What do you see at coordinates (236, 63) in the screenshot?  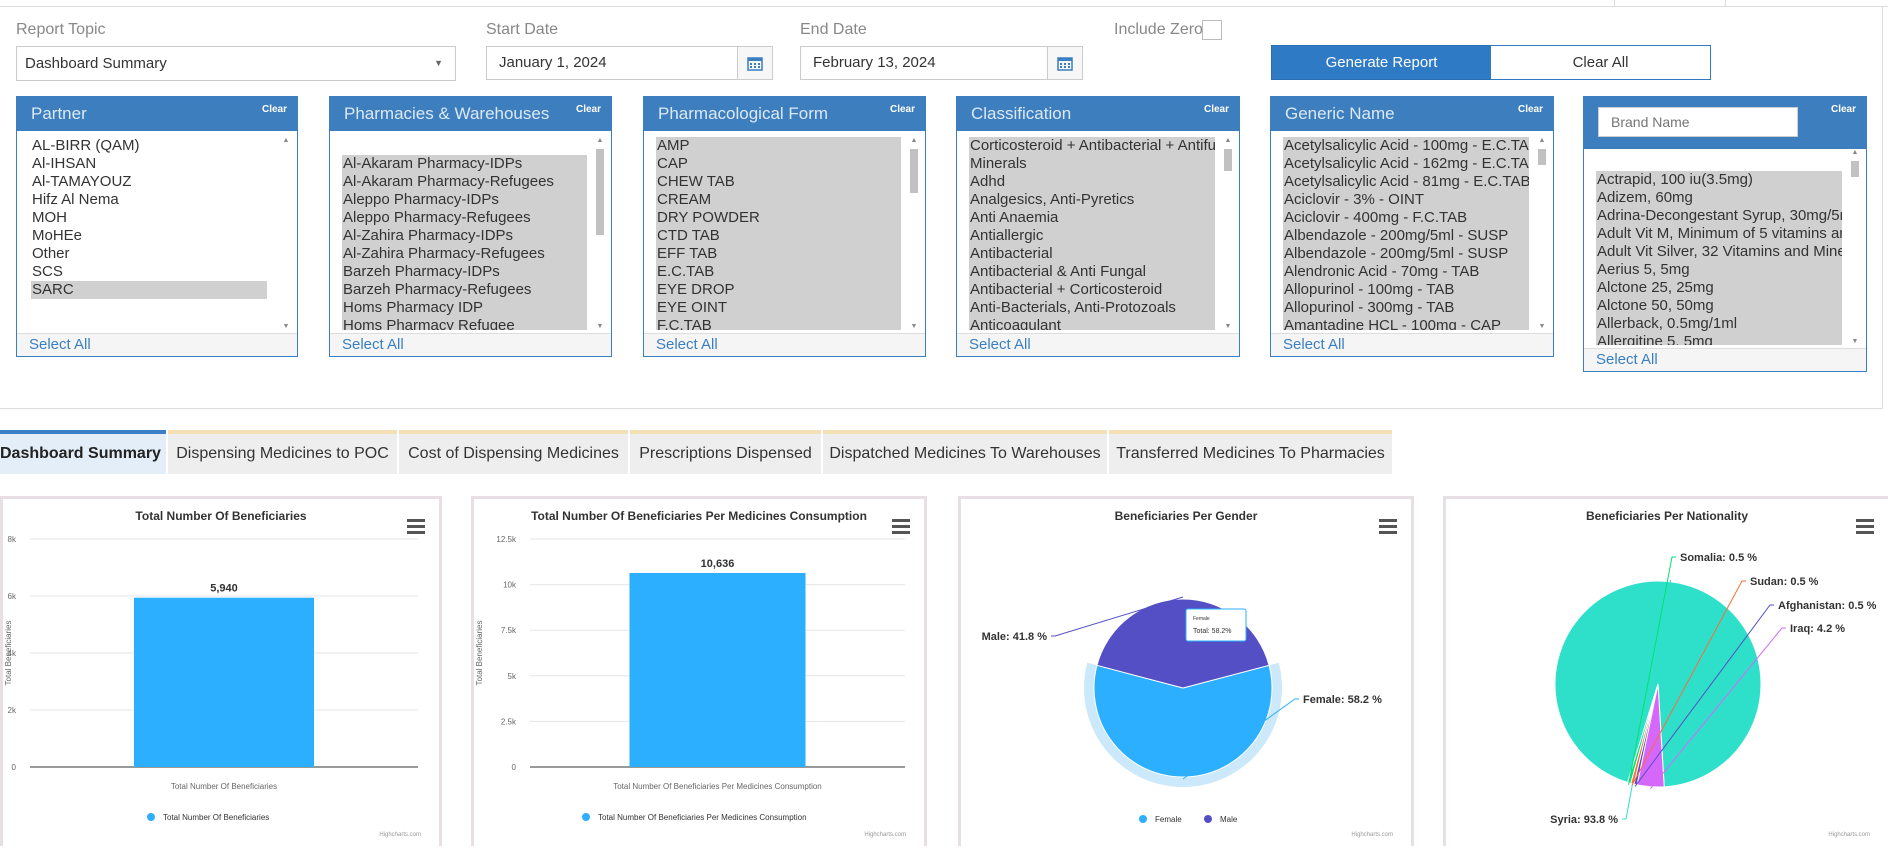 I see `report-topic-select: Dashboard Summary ▼` at bounding box center [236, 63].